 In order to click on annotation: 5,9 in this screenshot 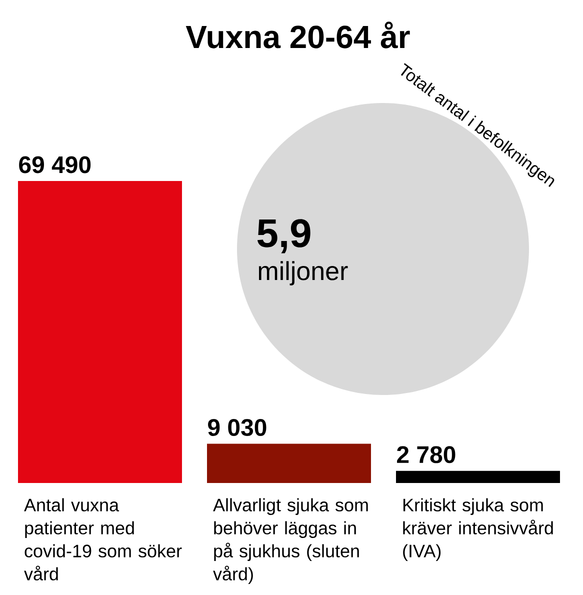, I will do `click(283, 236)`.